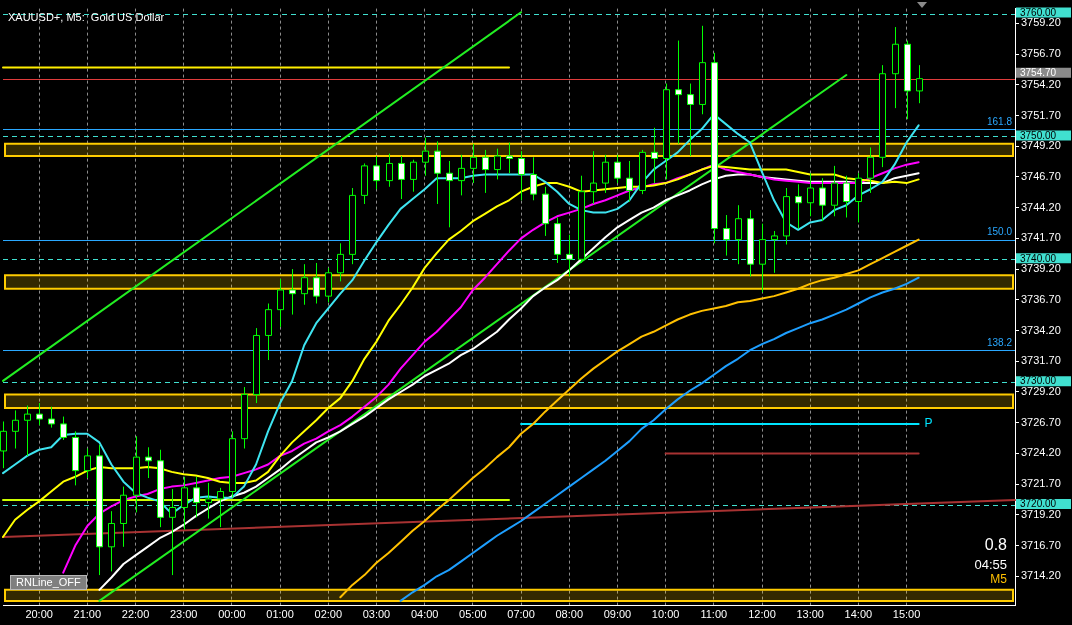  I want to click on y-tick-label: 3751.70, so click(1041, 114).